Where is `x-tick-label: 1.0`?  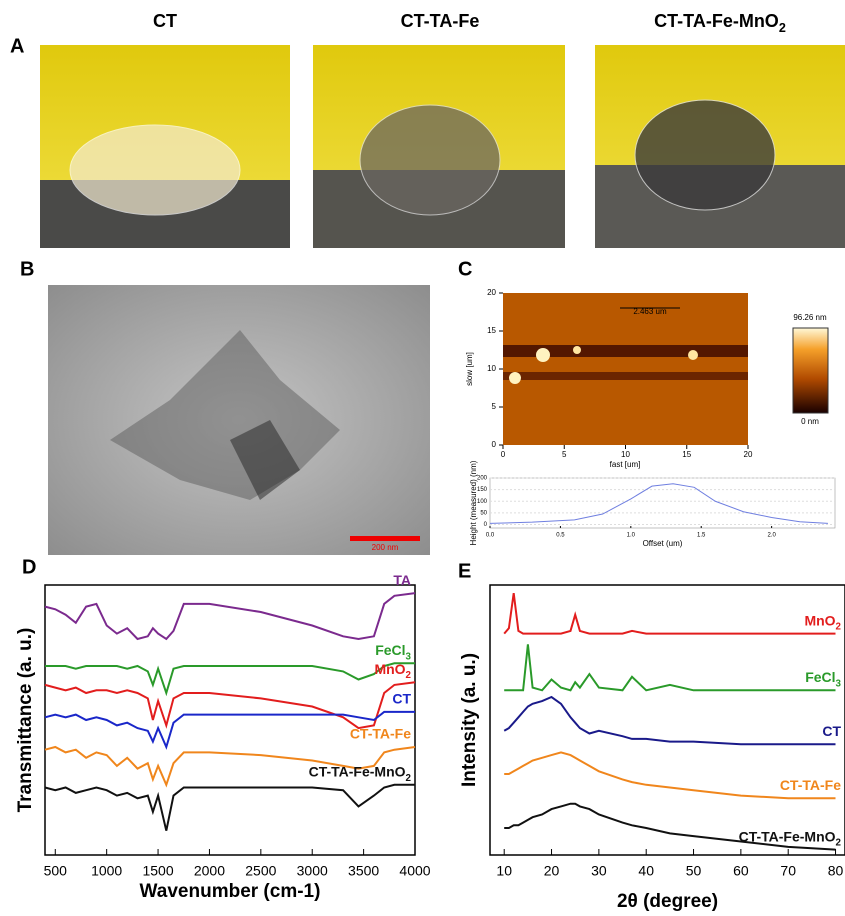 x-tick-label: 1.0 is located at coordinates (631, 536).